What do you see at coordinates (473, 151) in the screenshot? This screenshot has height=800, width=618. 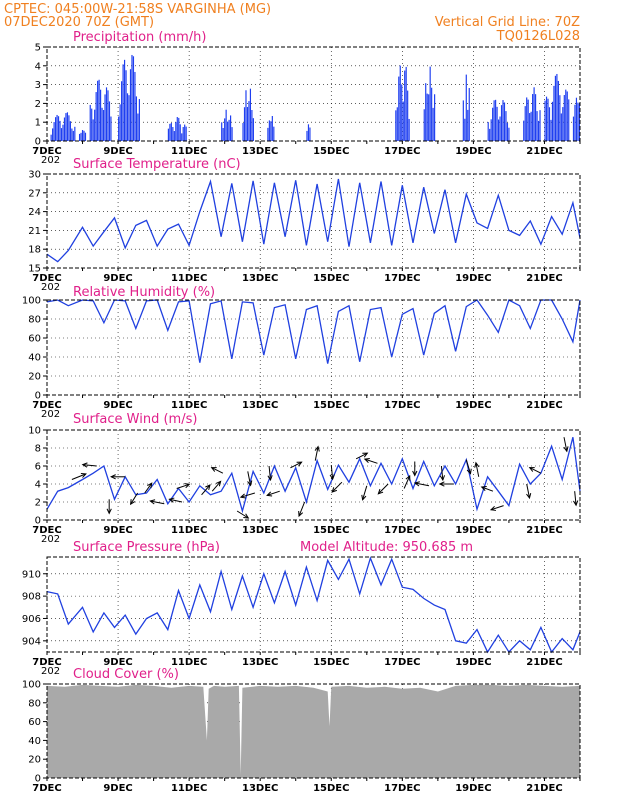 I see `precip-xtick-label: 19DEC` at bounding box center [473, 151].